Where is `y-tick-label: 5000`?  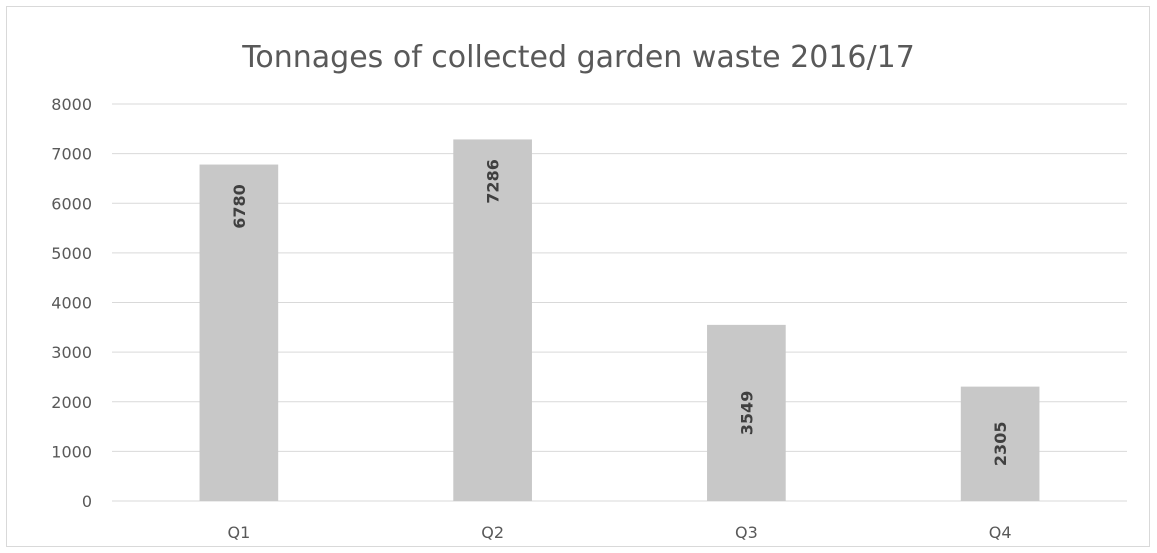 y-tick-label: 5000 is located at coordinates (71, 253).